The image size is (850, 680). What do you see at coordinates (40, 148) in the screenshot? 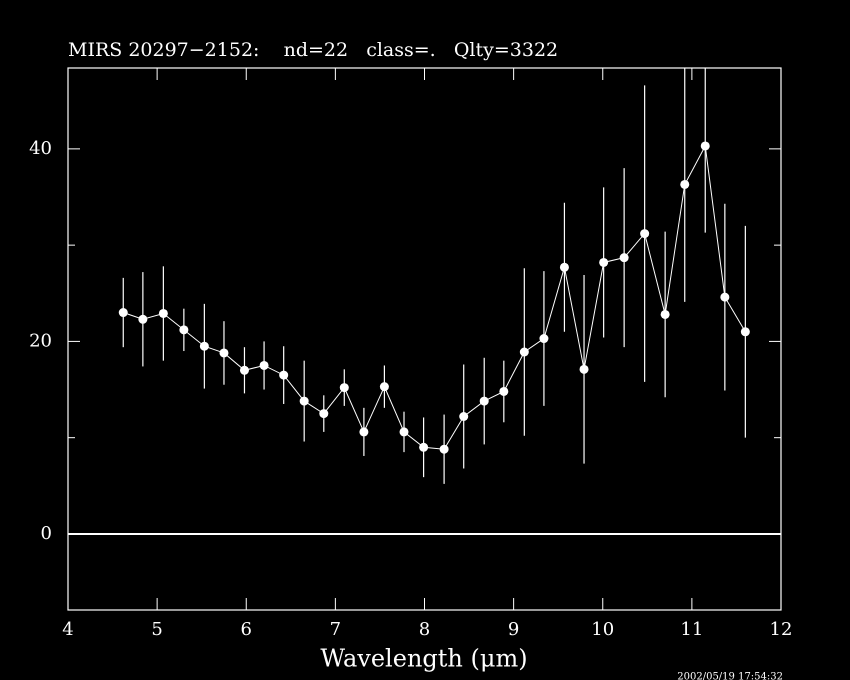
I see `y-tick-label: 40` at bounding box center [40, 148].